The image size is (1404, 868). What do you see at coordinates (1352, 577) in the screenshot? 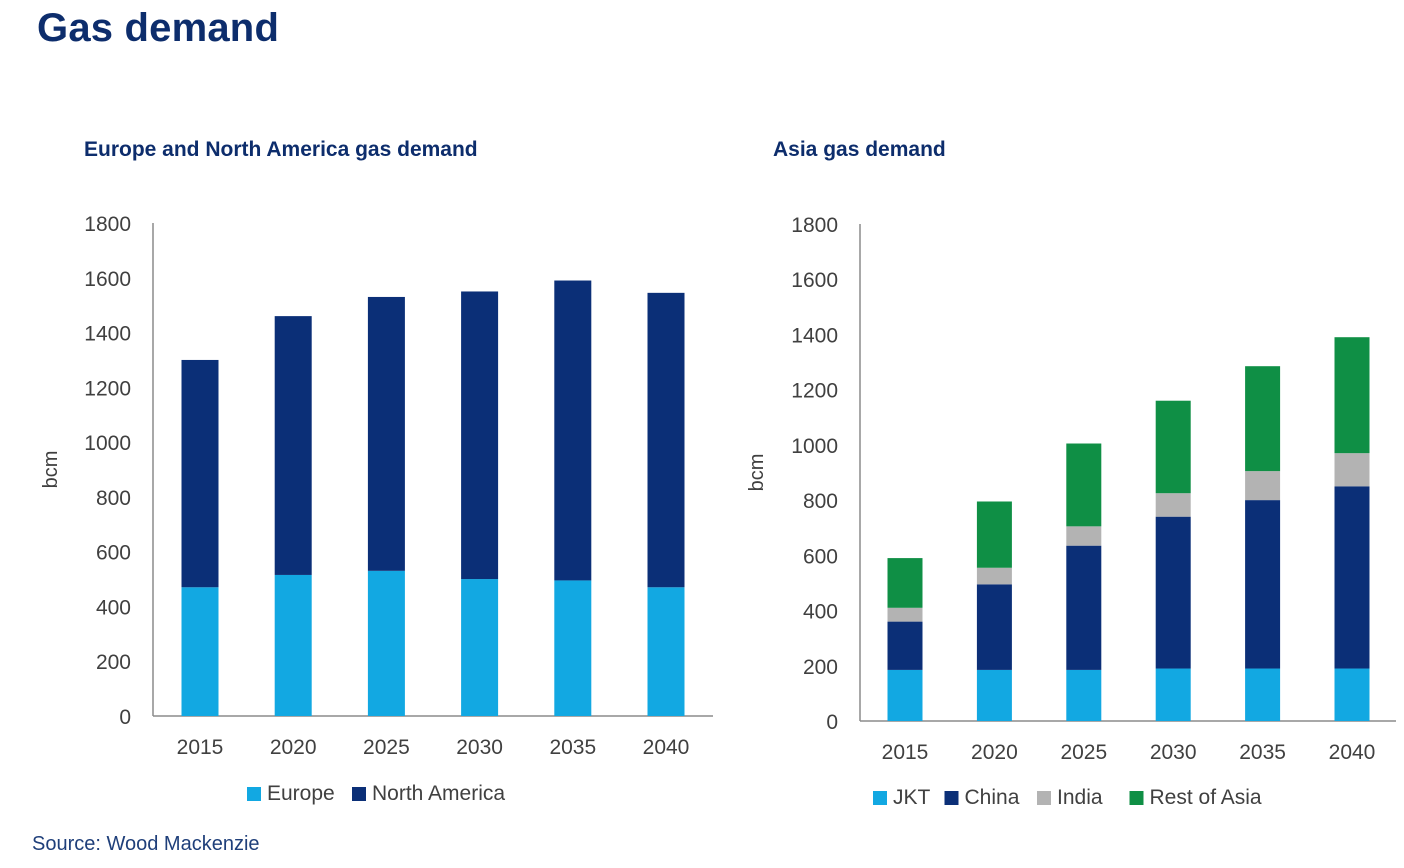
I see `bar-china-2040` at bounding box center [1352, 577].